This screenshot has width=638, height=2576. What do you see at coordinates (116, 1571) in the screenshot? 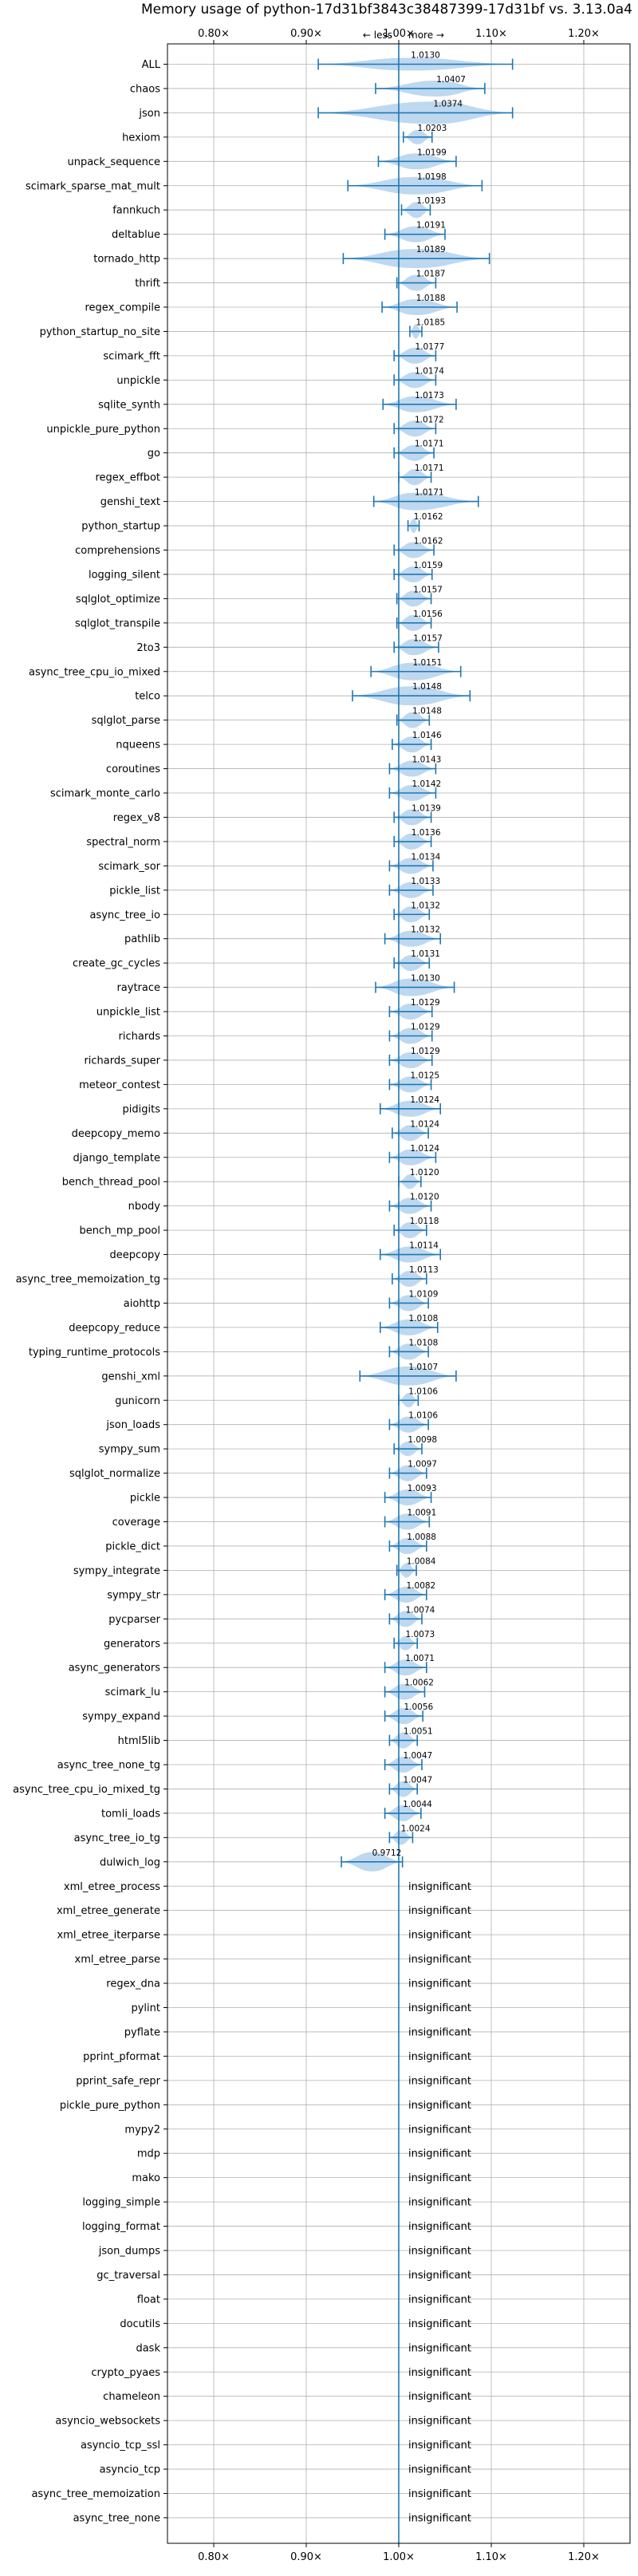
I see `category-label: sympy_integrate` at bounding box center [116, 1571].